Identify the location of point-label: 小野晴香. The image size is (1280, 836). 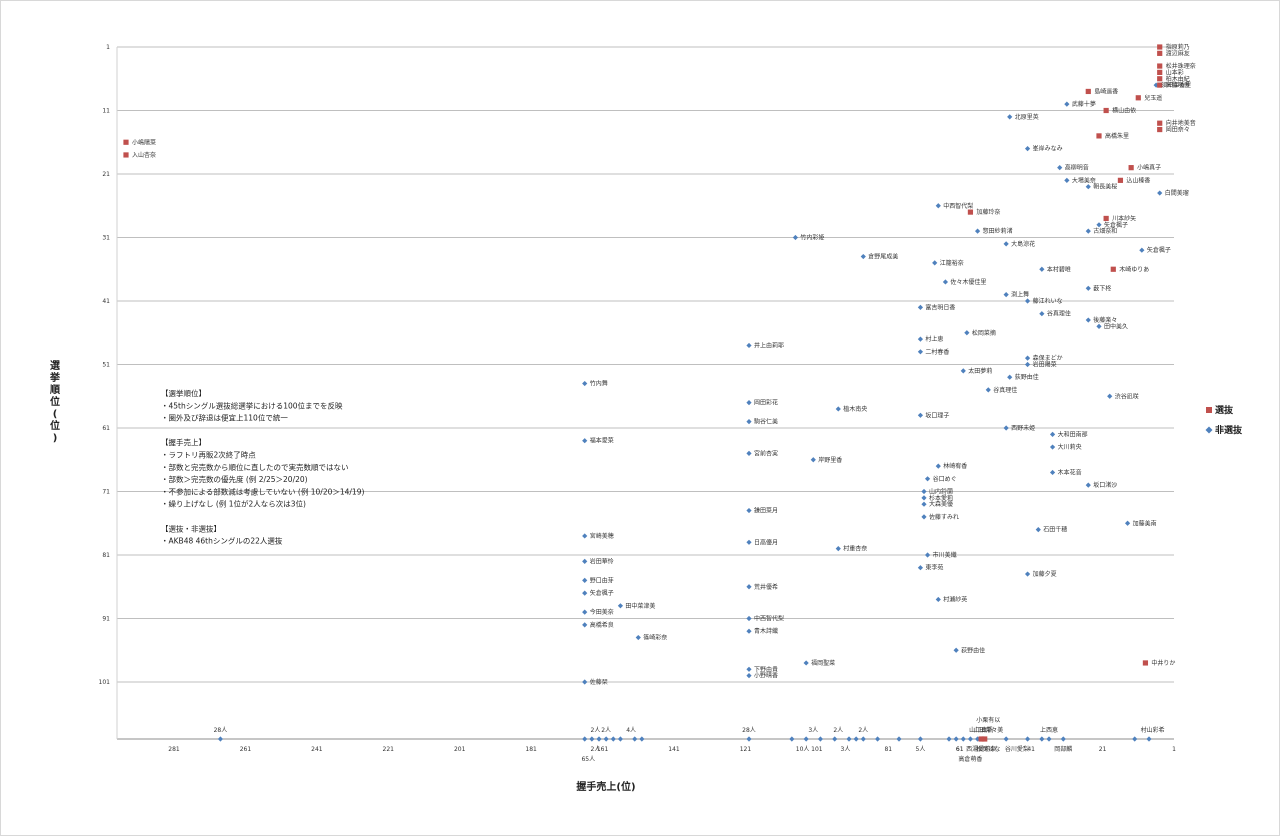
(766, 676).